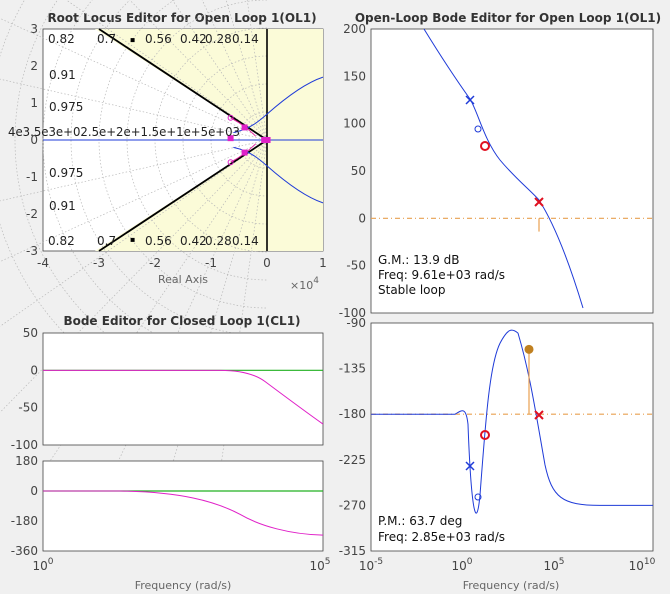 The height and width of the screenshot is (594, 670). I want to click on gain-margin-freq-text: Freq: 9.61e+03 rad/s, so click(441, 275).